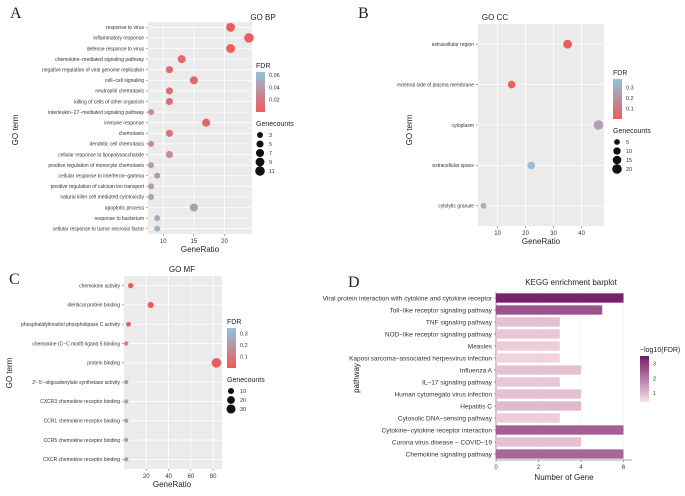  Describe the element at coordinates (627, 143) in the screenshot. I see `legend-size-label: 5` at that location.